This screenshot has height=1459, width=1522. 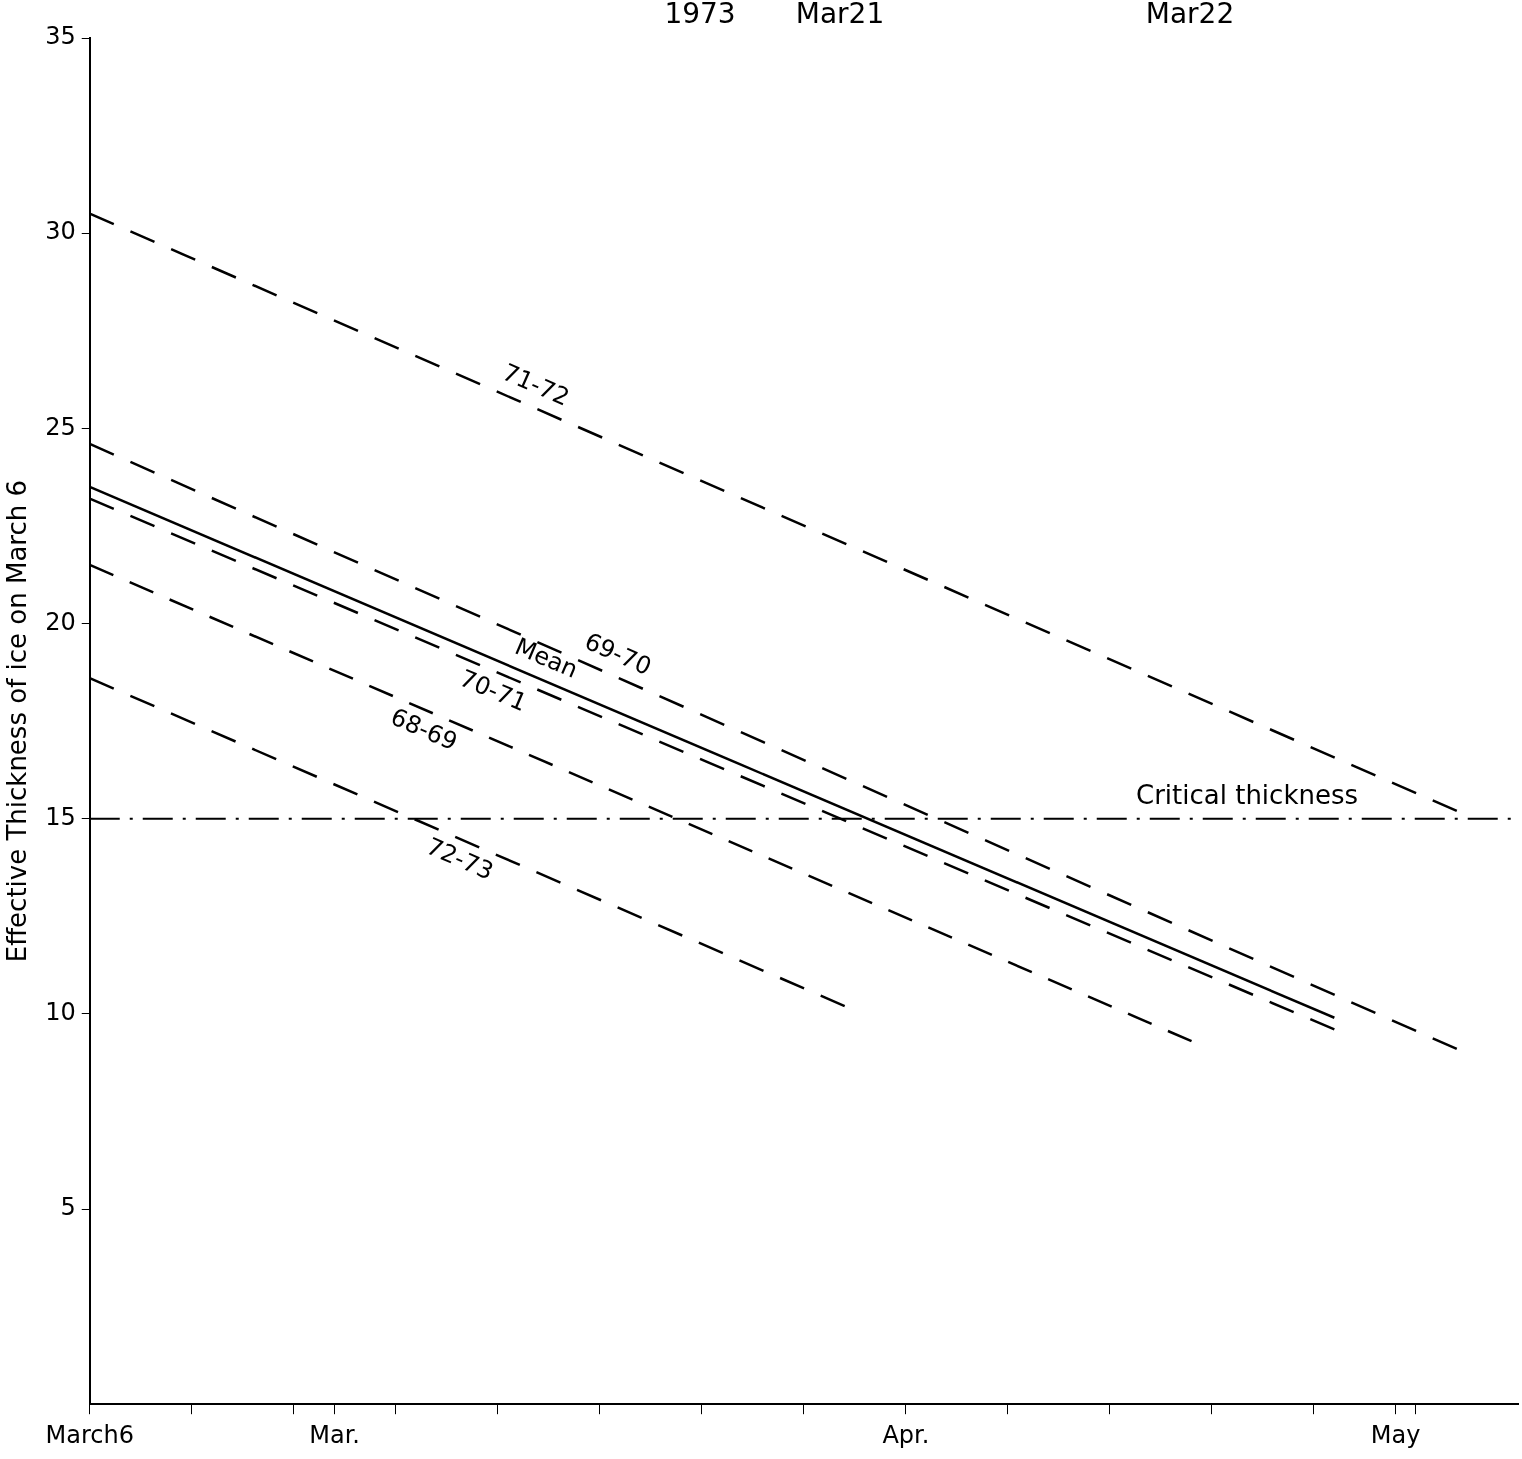 What do you see at coordinates (840, 15) in the screenshot?
I see `text: Mar21` at bounding box center [840, 15].